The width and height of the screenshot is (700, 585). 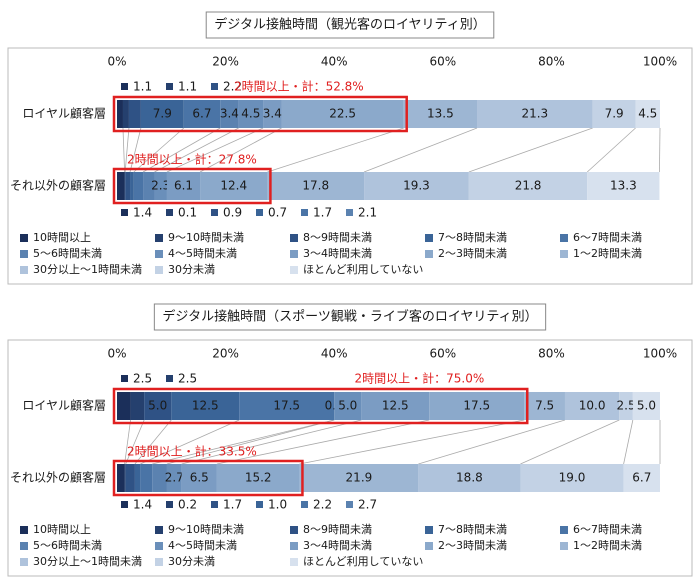 I want to click on value-label: 21.3, so click(x=534, y=114).